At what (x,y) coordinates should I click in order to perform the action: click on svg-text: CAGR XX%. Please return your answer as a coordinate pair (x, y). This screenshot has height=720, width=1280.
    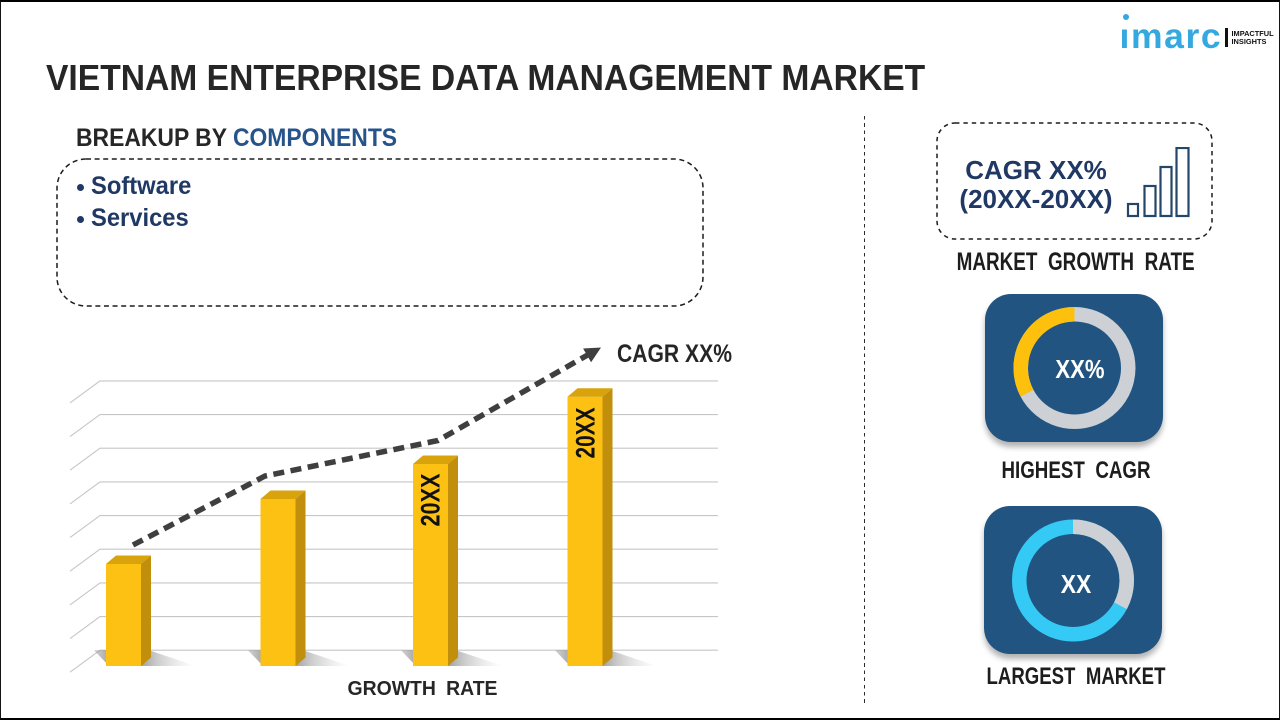
    Looking at the image, I should click on (674, 354).